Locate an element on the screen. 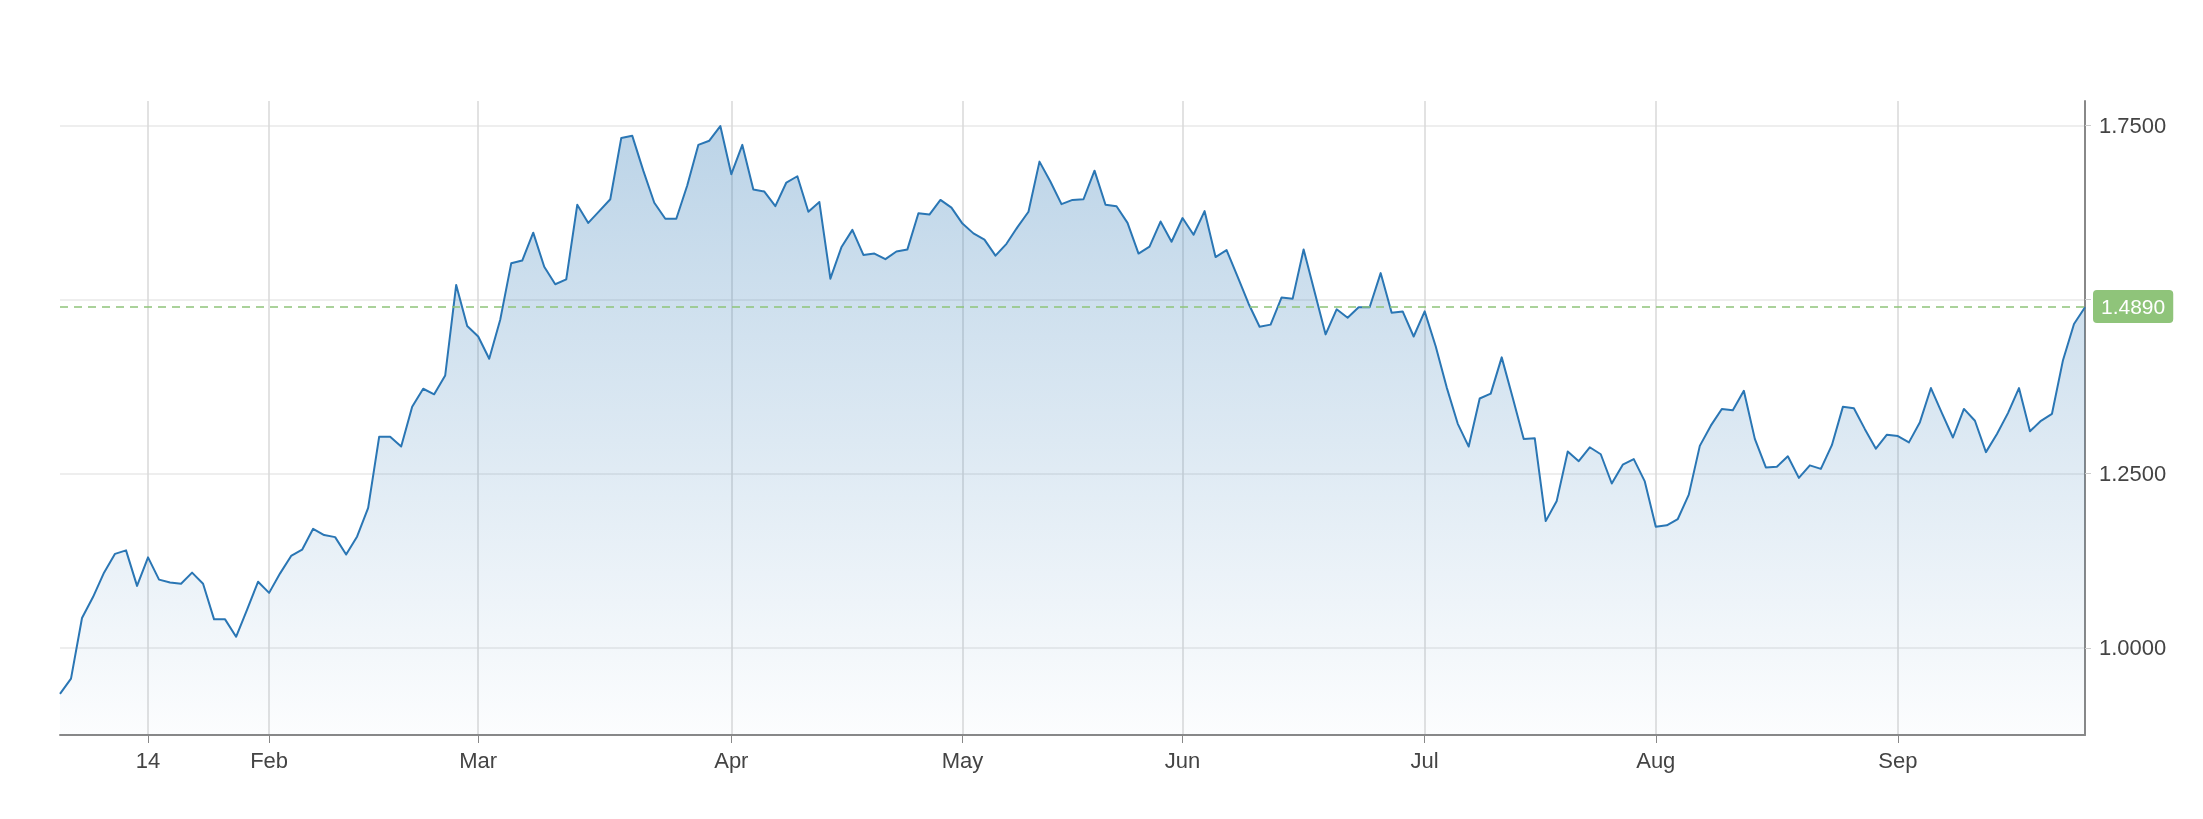  x-tick-label: Jun is located at coordinates (1182, 760).